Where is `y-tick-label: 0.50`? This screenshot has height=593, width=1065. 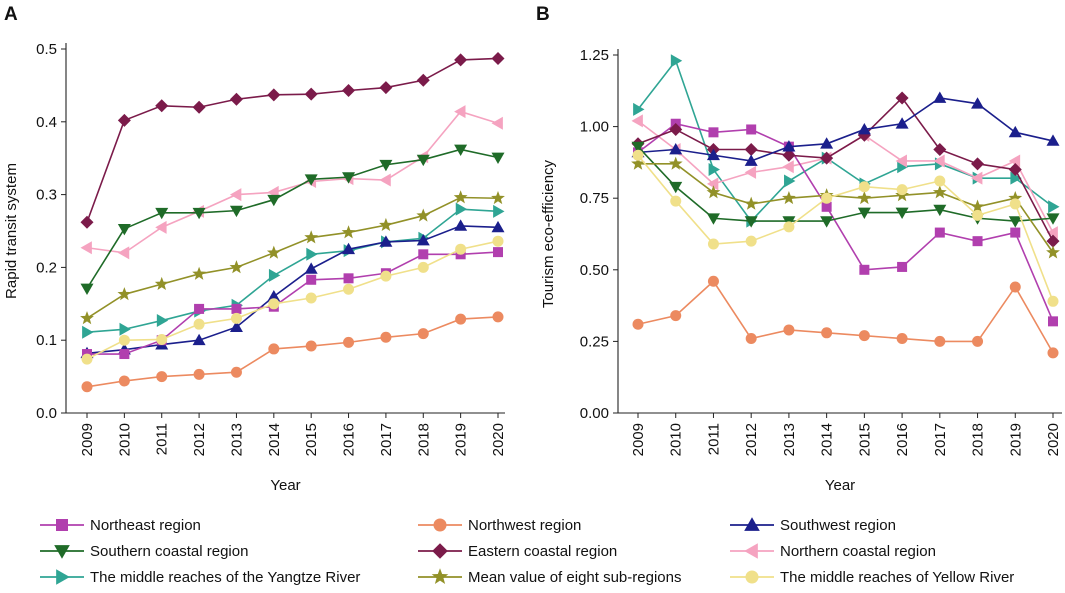 y-tick-label: 0.50 is located at coordinates (594, 270).